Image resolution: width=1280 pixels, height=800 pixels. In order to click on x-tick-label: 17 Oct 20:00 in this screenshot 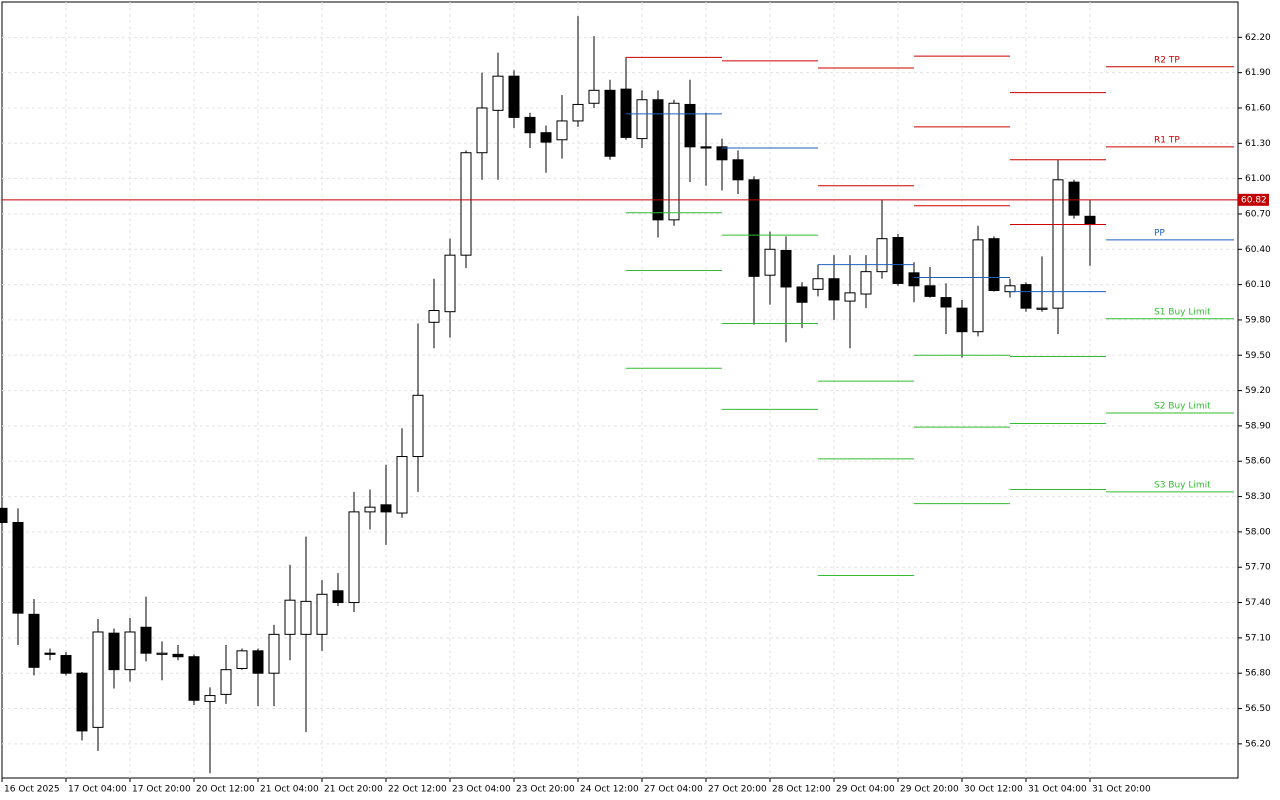, I will do `click(161, 790)`.